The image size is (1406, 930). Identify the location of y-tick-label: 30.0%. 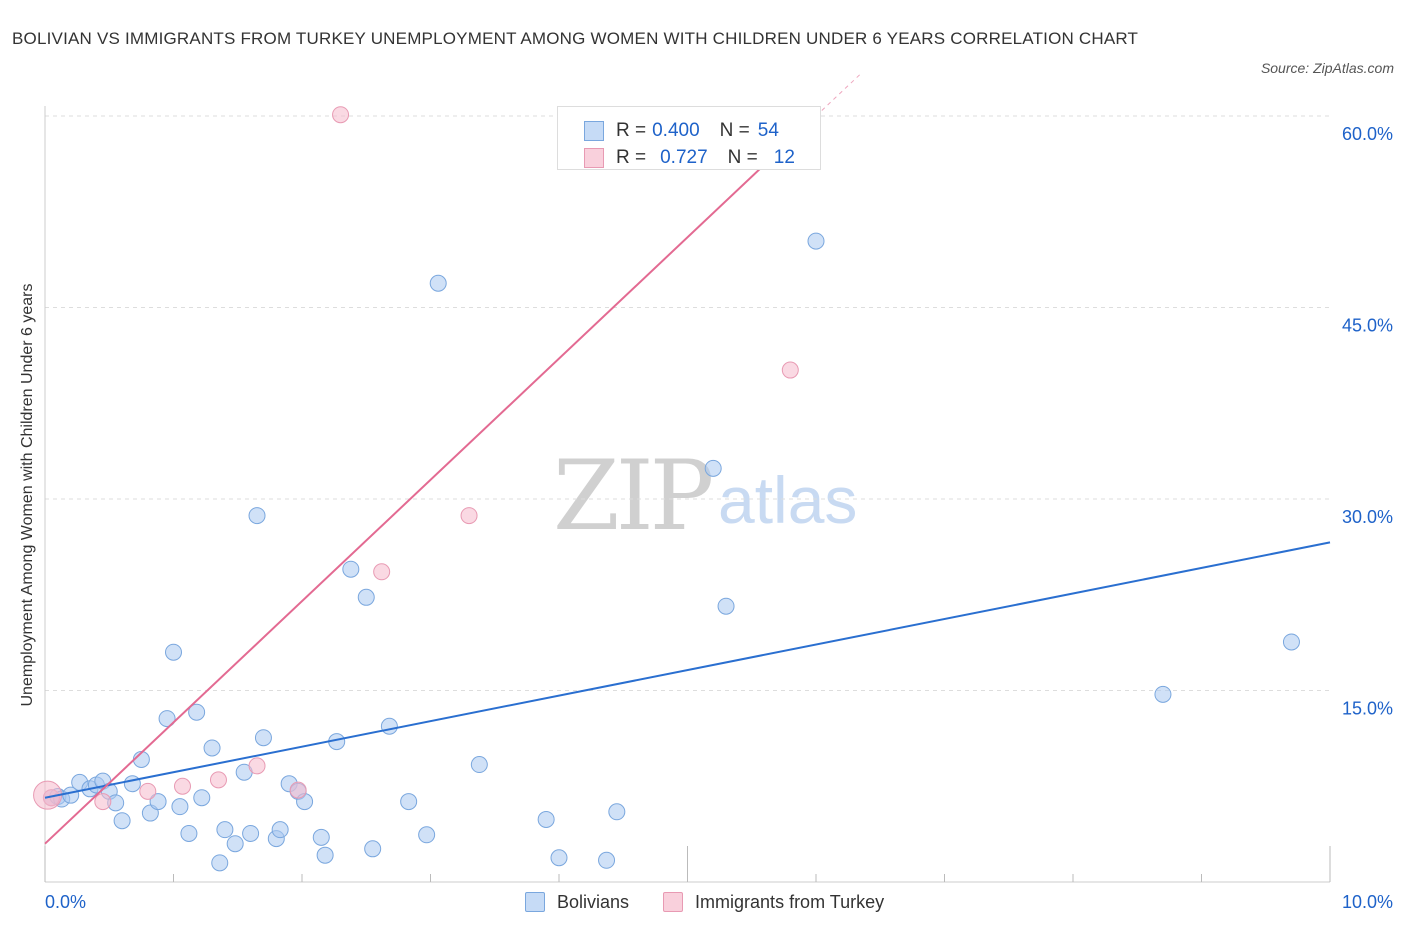
(1367, 517).